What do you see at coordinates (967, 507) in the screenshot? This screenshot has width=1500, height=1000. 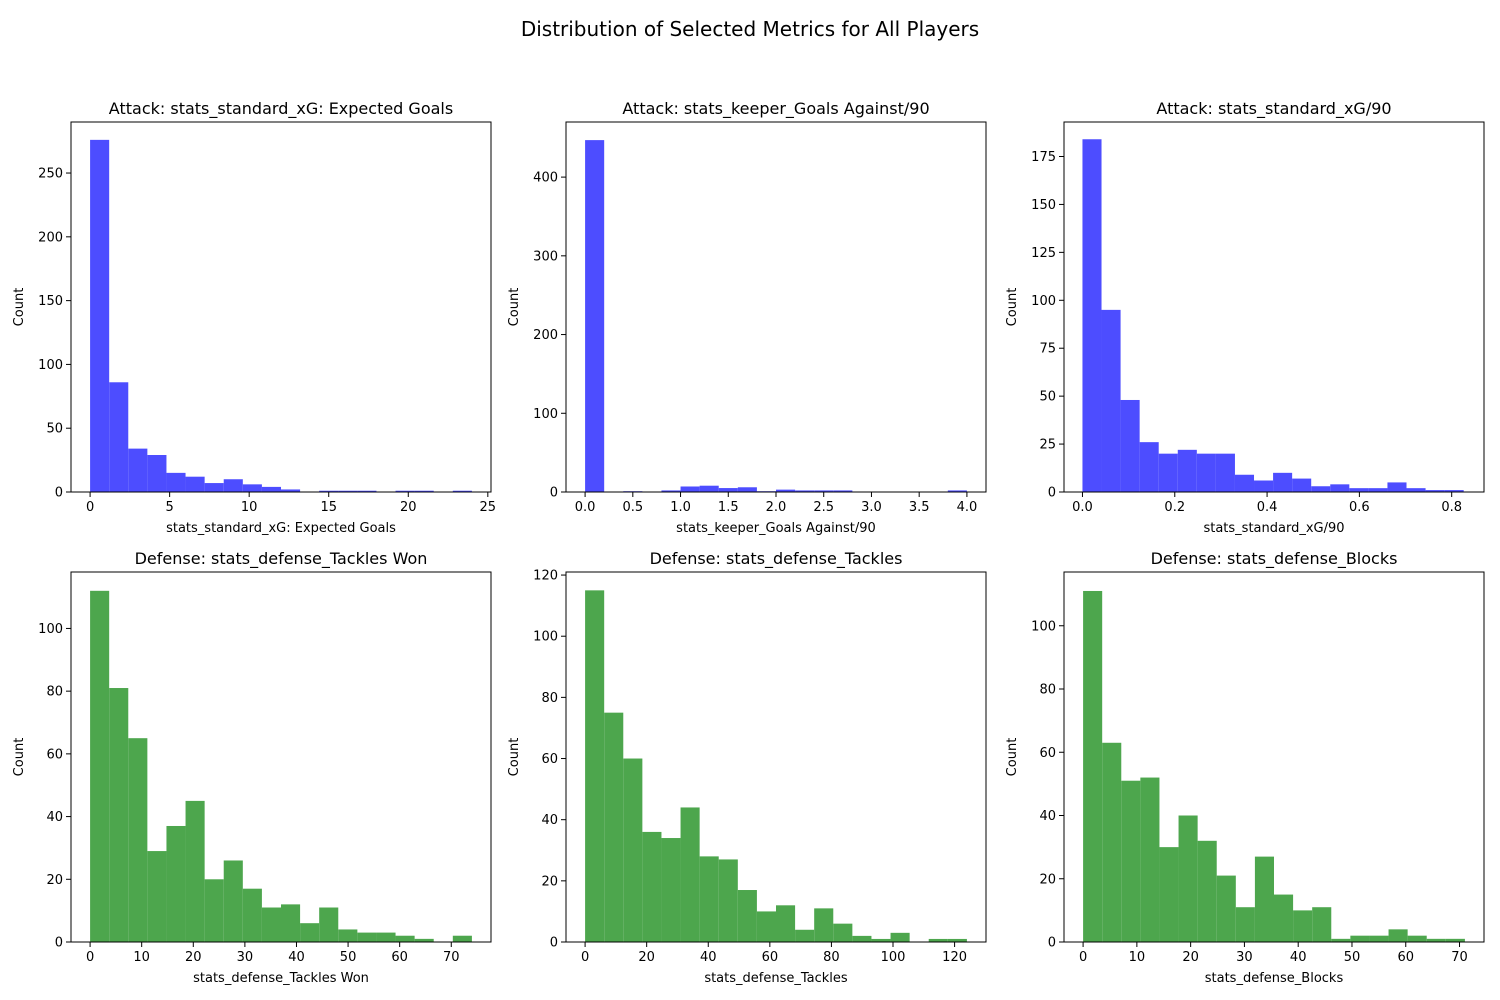 I see `x-tick-label: 4.0` at bounding box center [967, 507].